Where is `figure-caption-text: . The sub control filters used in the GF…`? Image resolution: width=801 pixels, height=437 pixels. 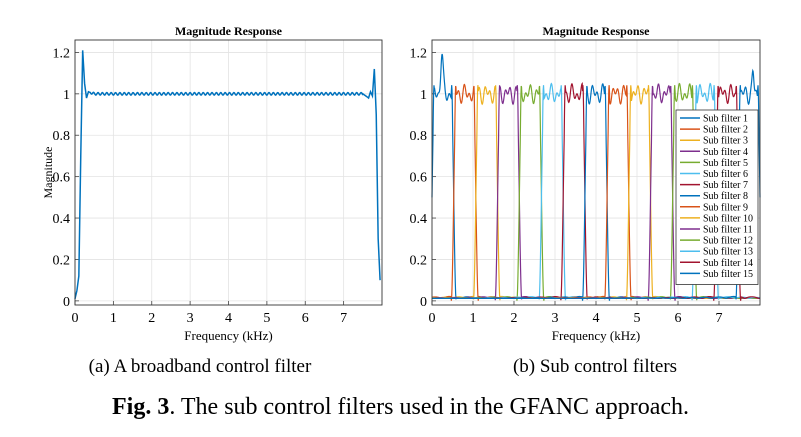 figure-caption-text: . The sub control filters used in the GF… is located at coordinates (429, 407).